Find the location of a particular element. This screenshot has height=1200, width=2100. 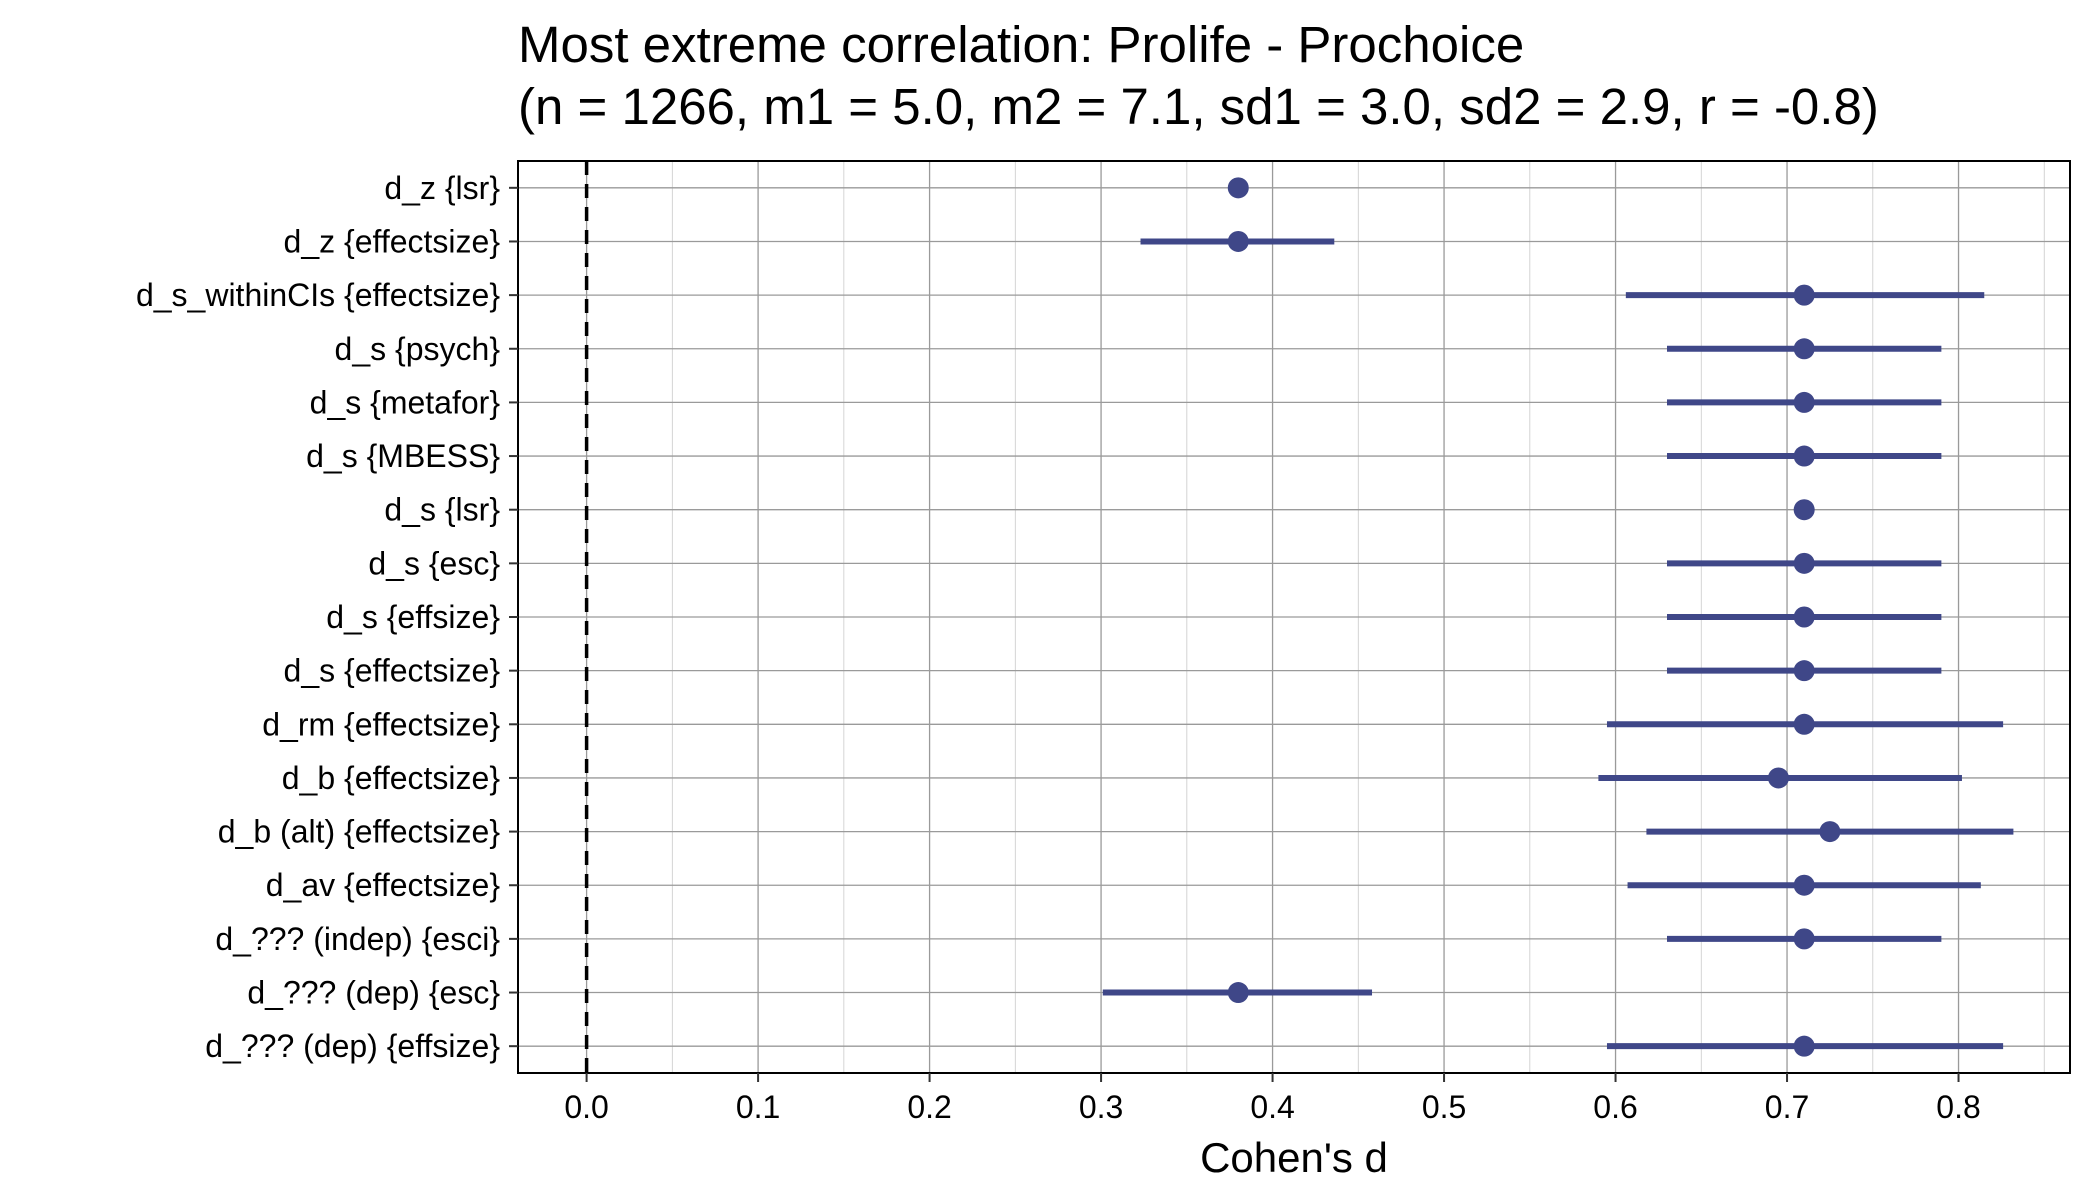

x-tick-label: 0.2 is located at coordinates (929, 1107).